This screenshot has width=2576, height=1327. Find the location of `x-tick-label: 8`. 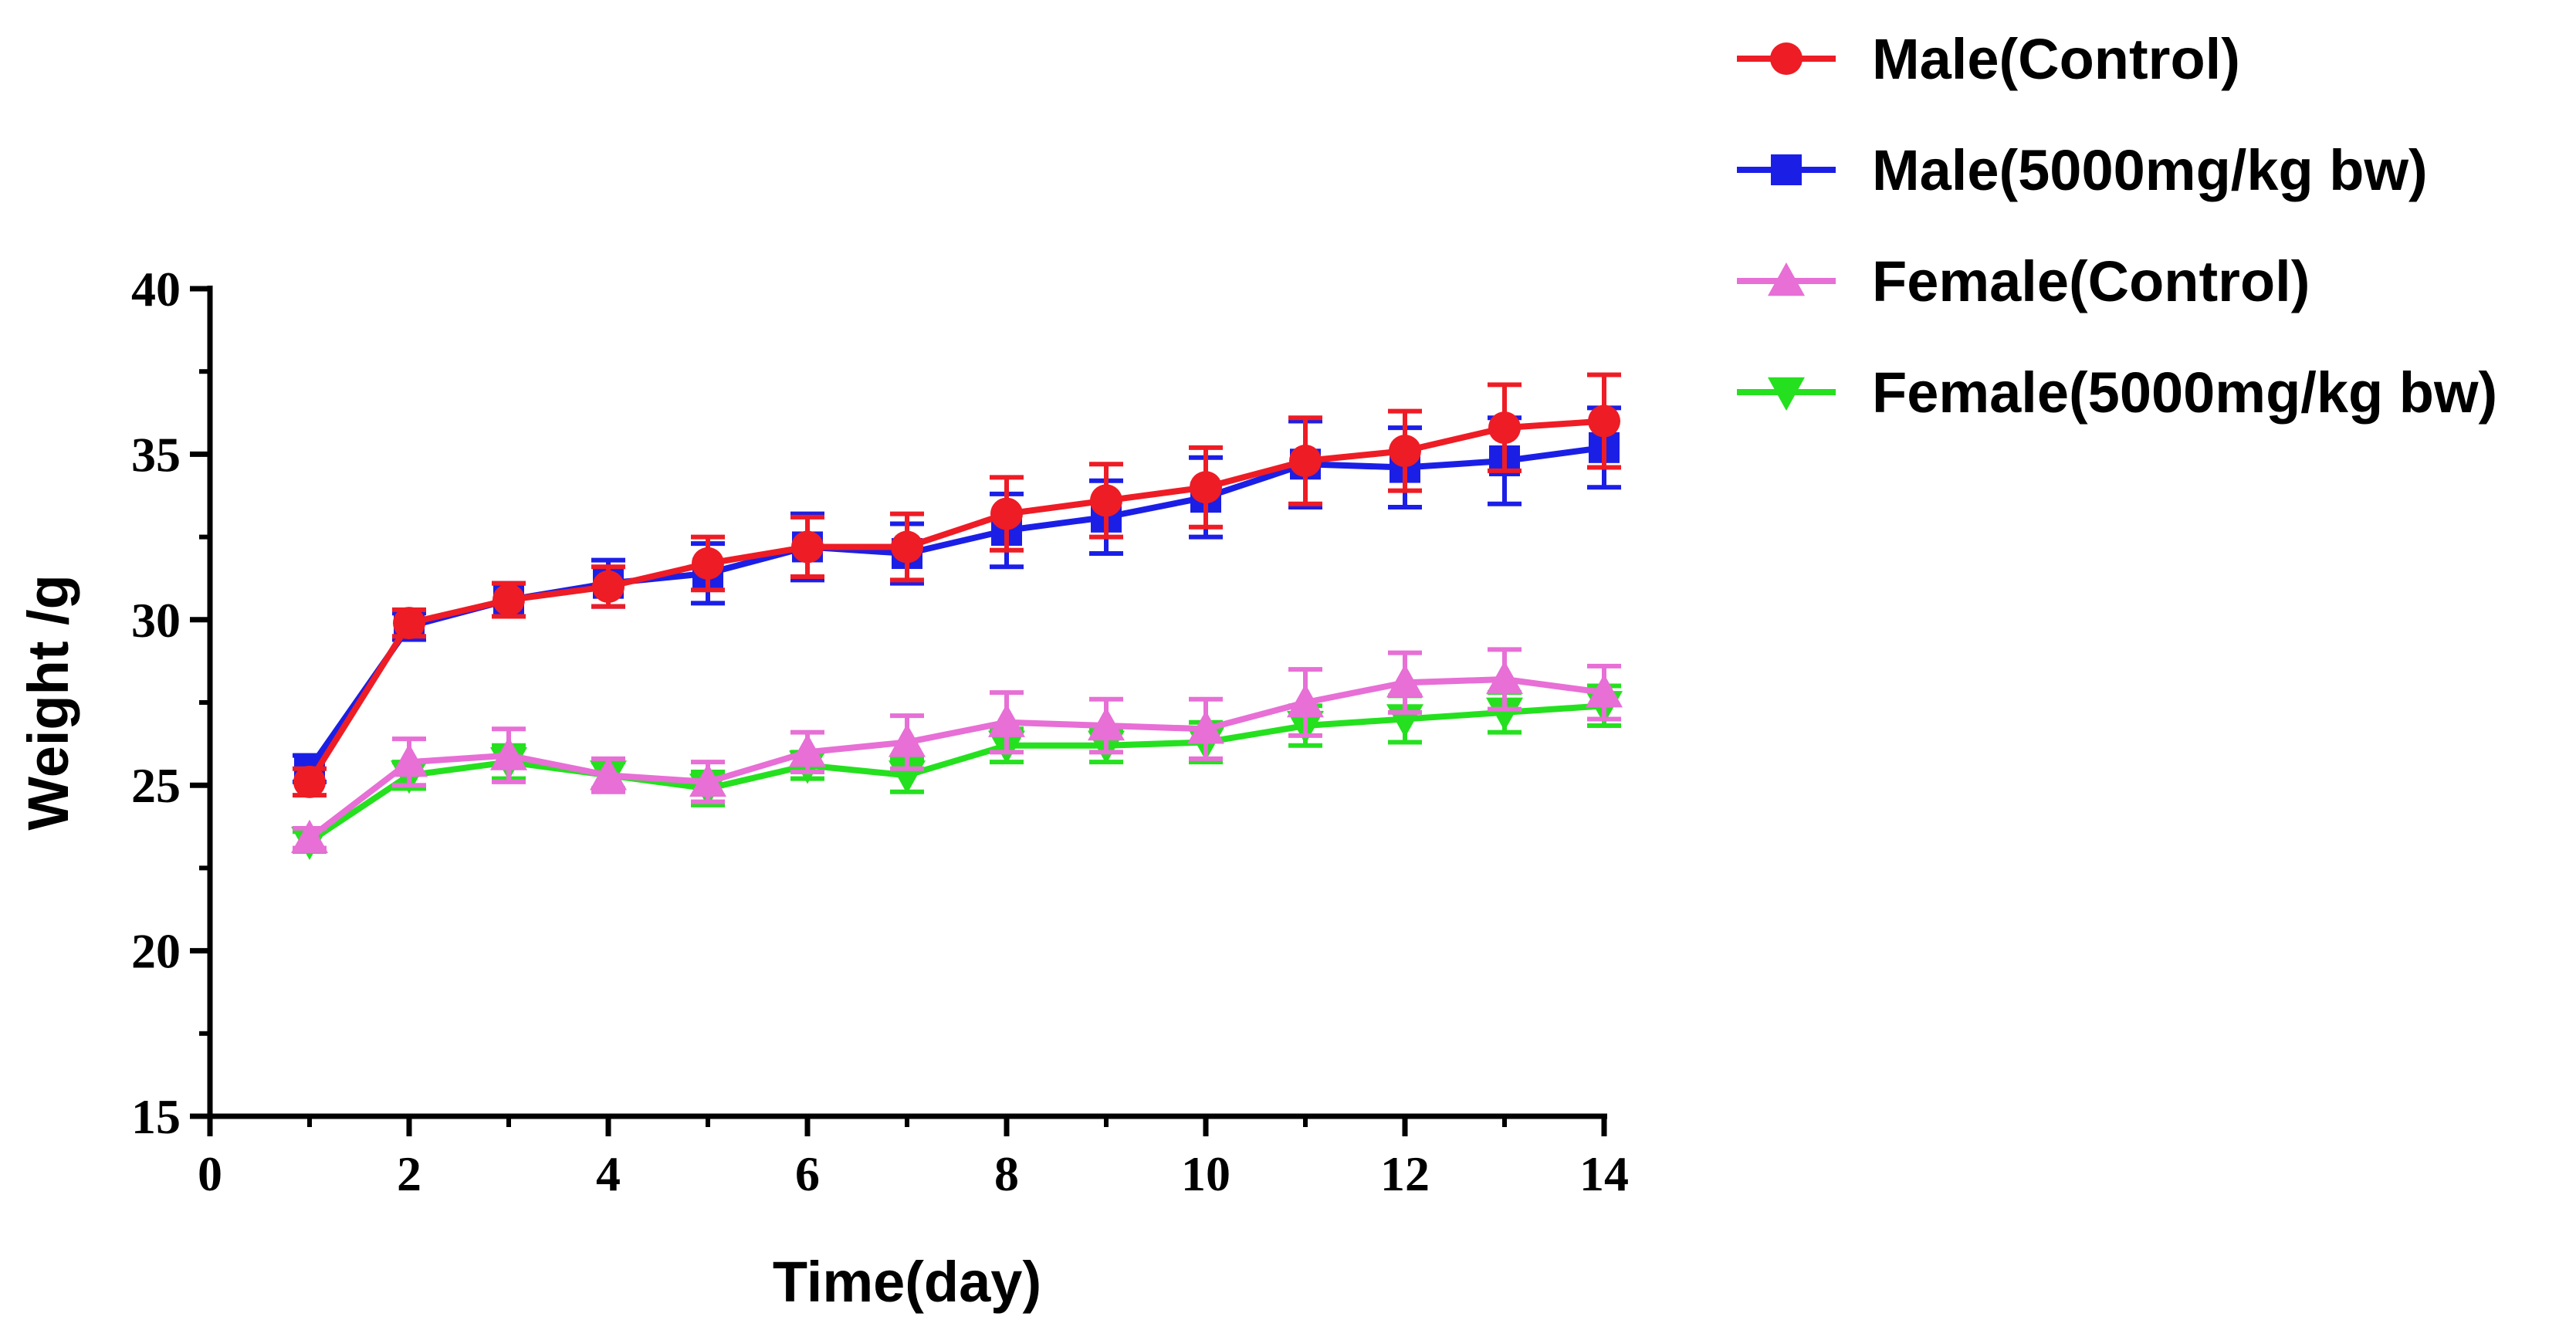

x-tick-label: 8 is located at coordinates (1006, 1173).